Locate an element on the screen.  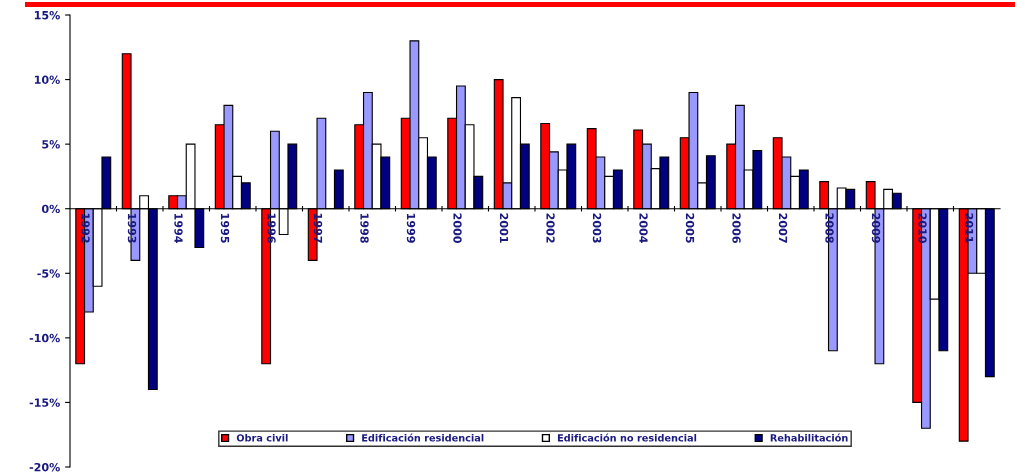
legend-label: Rehabilitación is located at coordinates (809, 437).